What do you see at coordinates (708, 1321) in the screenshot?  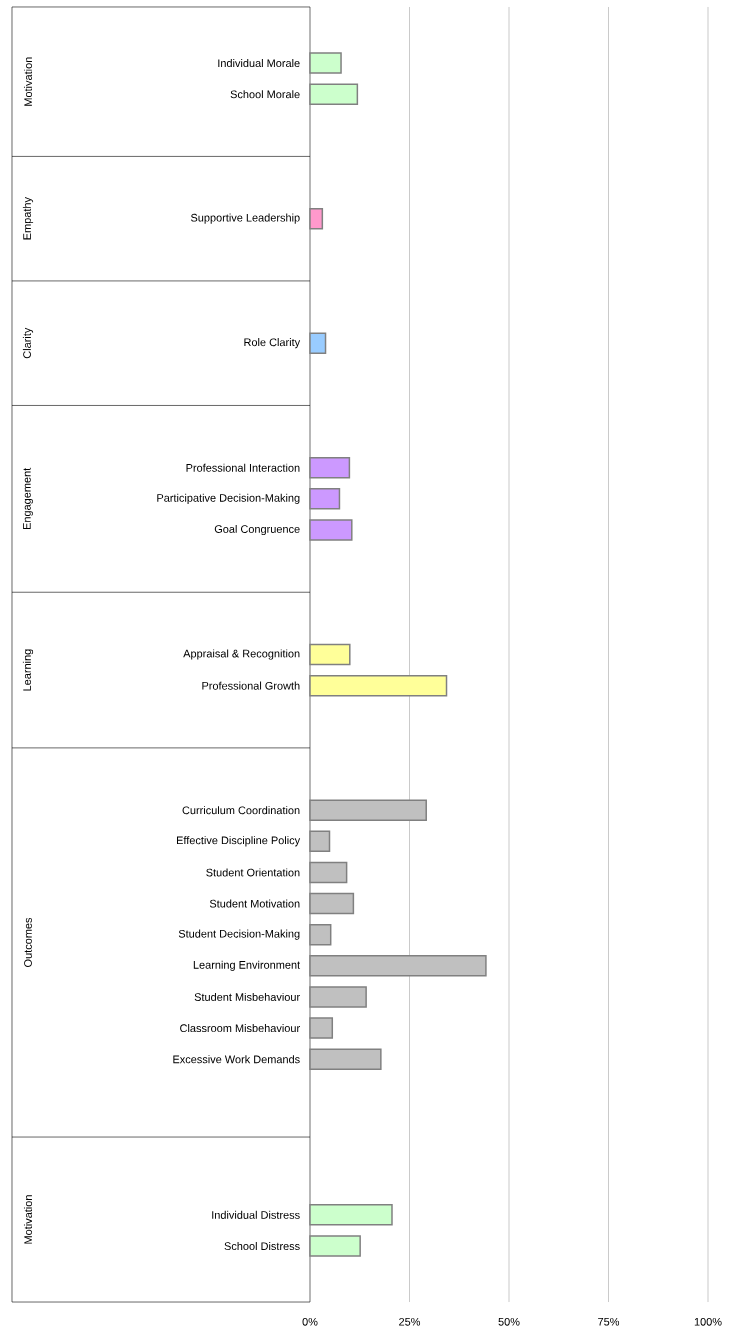 I see `x-tick-label: 100%` at bounding box center [708, 1321].